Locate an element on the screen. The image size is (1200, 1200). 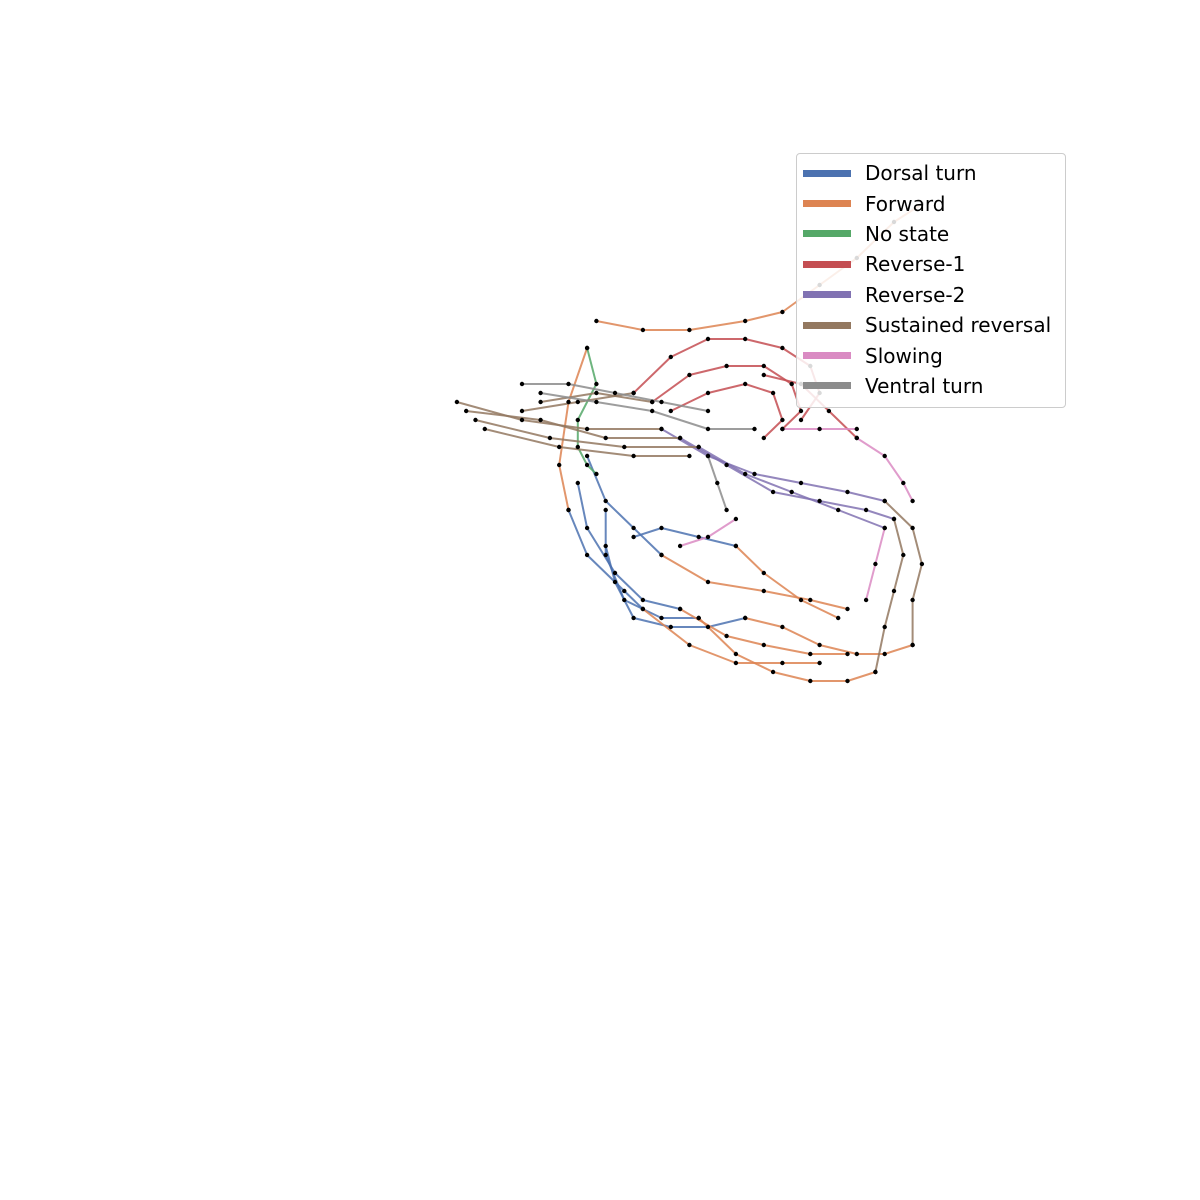
legend-item-reverse-1: Reverse-1 is located at coordinates (931, 264).